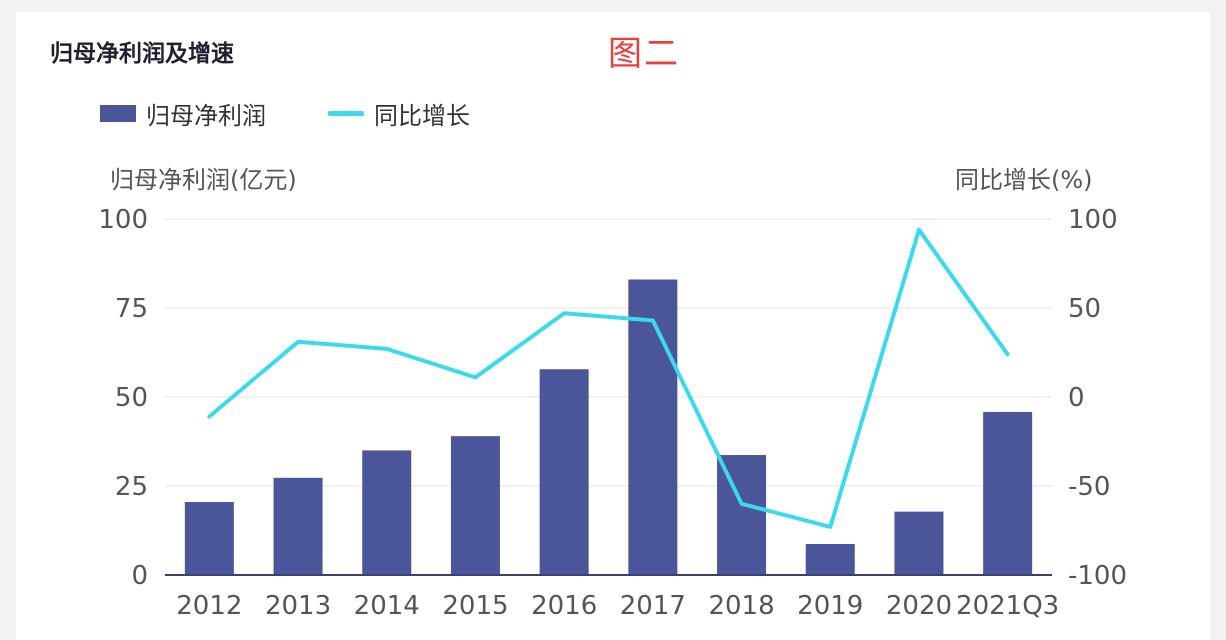 The width and height of the screenshot is (1226, 640). I want to click on y-right-tick-label: -100, so click(1097, 576).